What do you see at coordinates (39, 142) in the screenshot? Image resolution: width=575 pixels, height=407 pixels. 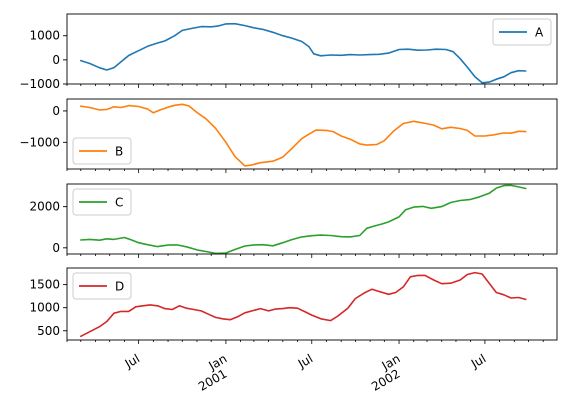 I see `y-tick-label-B: −1000` at bounding box center [39, 142].